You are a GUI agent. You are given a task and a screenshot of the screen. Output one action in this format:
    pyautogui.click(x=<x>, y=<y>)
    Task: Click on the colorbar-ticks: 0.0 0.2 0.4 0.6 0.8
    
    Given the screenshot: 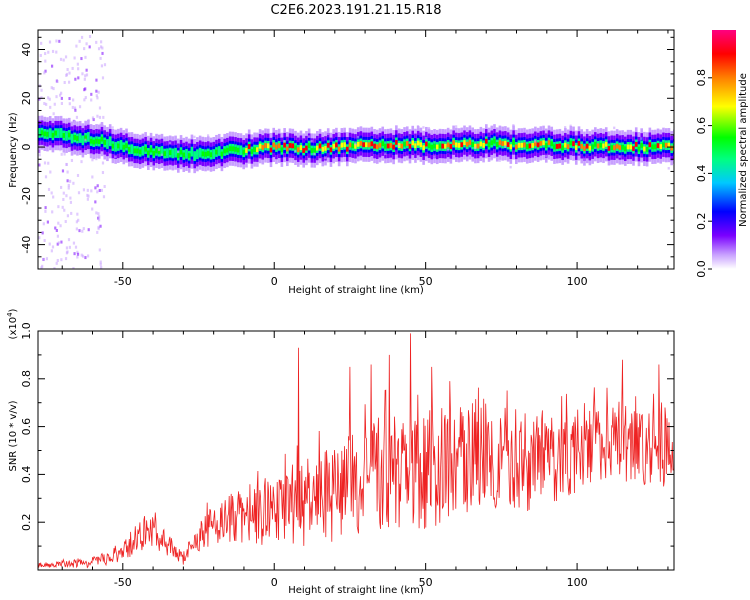 What is the action you would take?
    pyautogui.click(x=703, y=173)
    